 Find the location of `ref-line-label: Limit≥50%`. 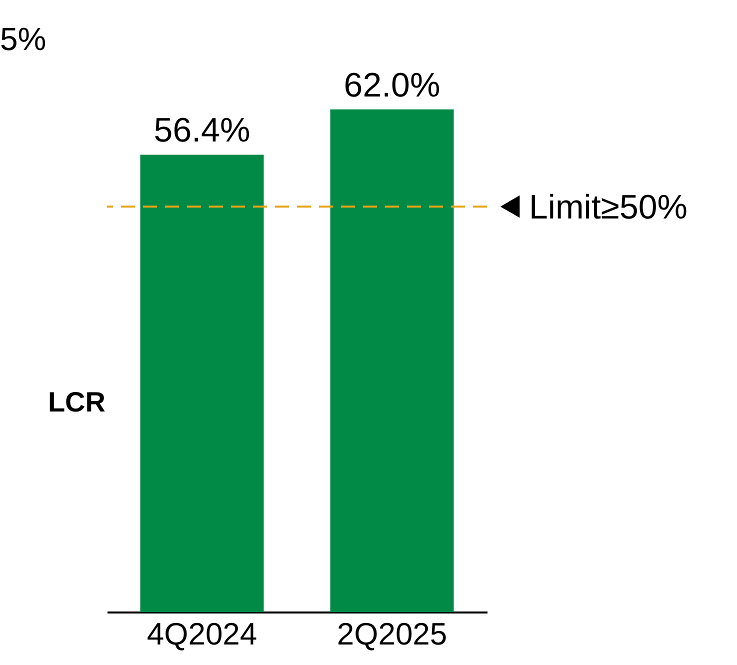

ref-line-label: Limit≥50% is located at coordinates (608, 207).